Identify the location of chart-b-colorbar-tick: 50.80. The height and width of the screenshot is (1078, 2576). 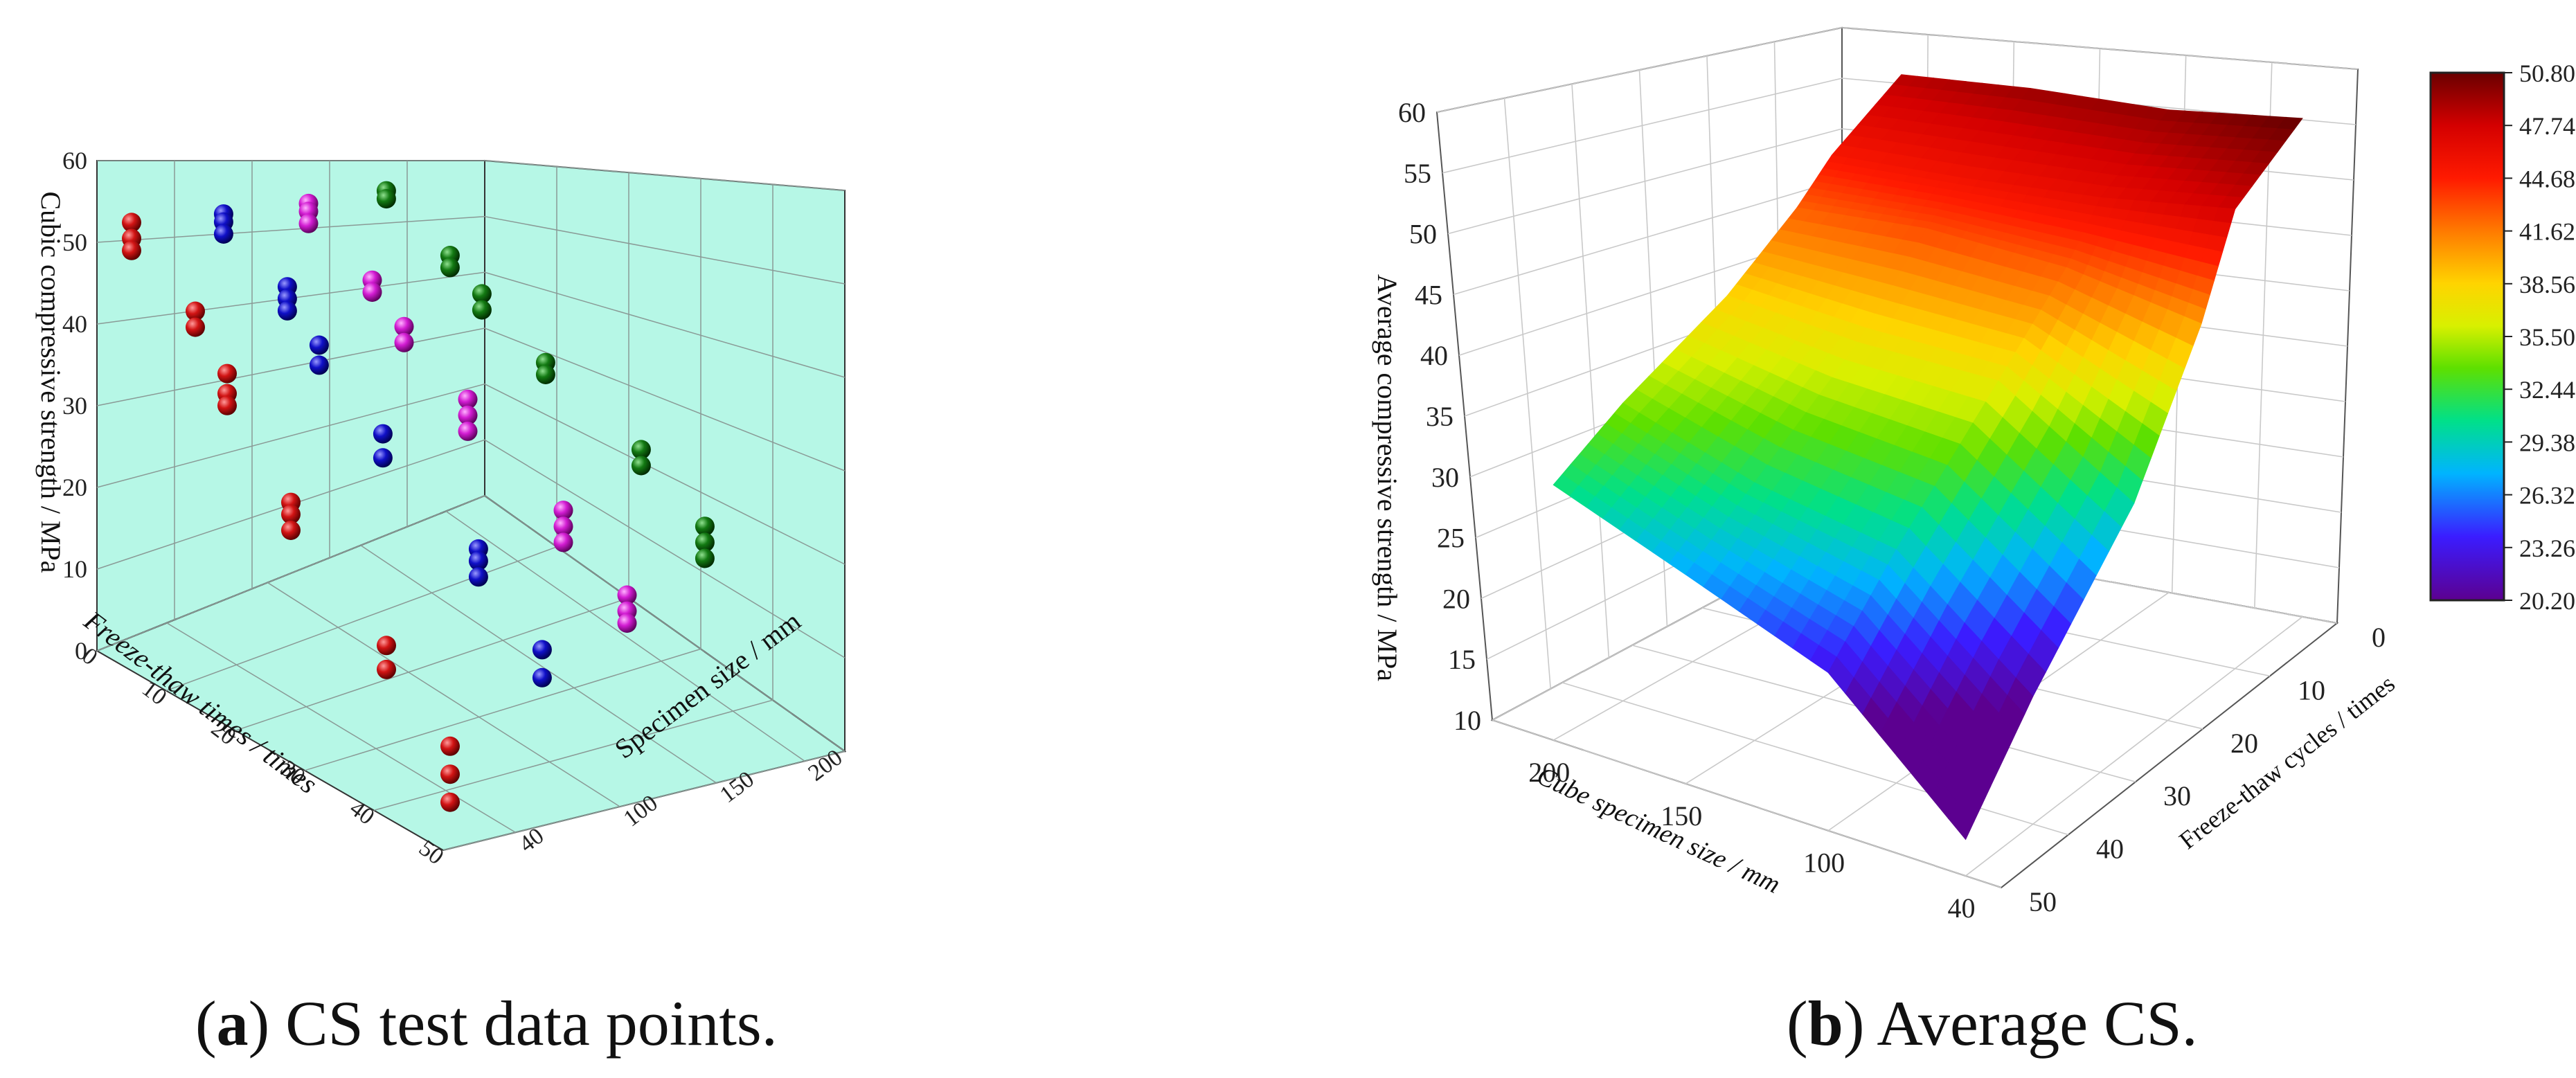
(2547, 73).